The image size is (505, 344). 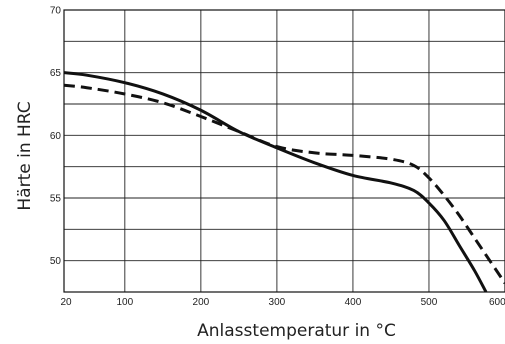 What do you see at coordinates (56, 136) in the screenshot?
I see `y-tick-label-60: 60` at bounding box center [56, 136].